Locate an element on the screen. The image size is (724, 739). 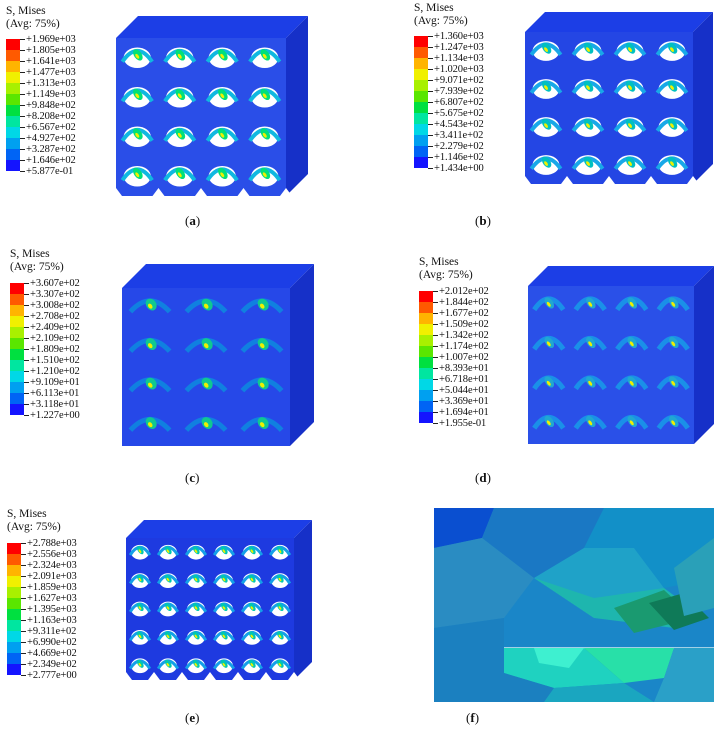
legend-avg-text: (Avg: 75%) is located at coordinates (34, 527).